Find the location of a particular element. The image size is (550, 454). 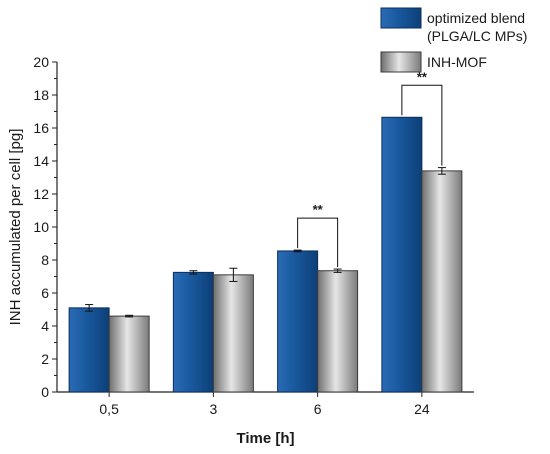

y-tick-label: 2 is located at coordinates (45, 359).